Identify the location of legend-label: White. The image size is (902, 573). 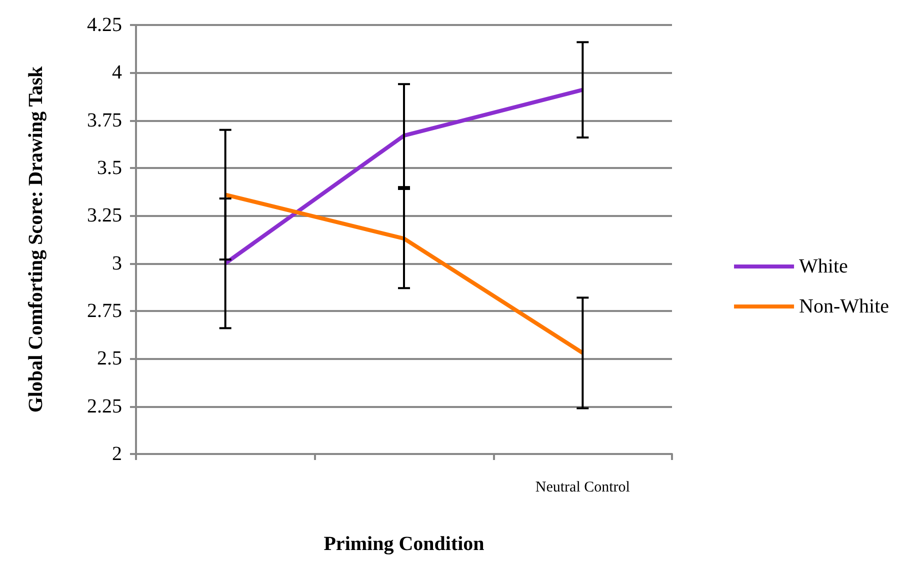
(823, 267).